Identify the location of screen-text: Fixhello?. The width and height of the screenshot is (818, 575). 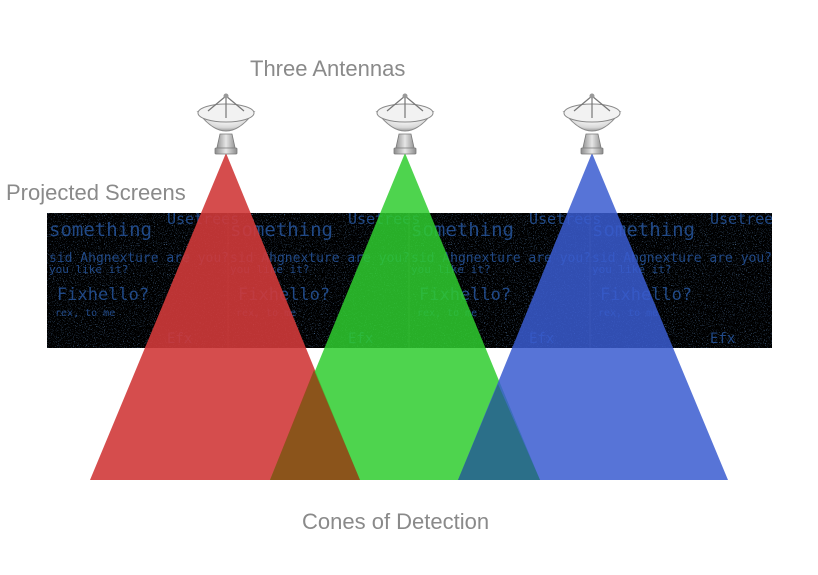
(103, 295).